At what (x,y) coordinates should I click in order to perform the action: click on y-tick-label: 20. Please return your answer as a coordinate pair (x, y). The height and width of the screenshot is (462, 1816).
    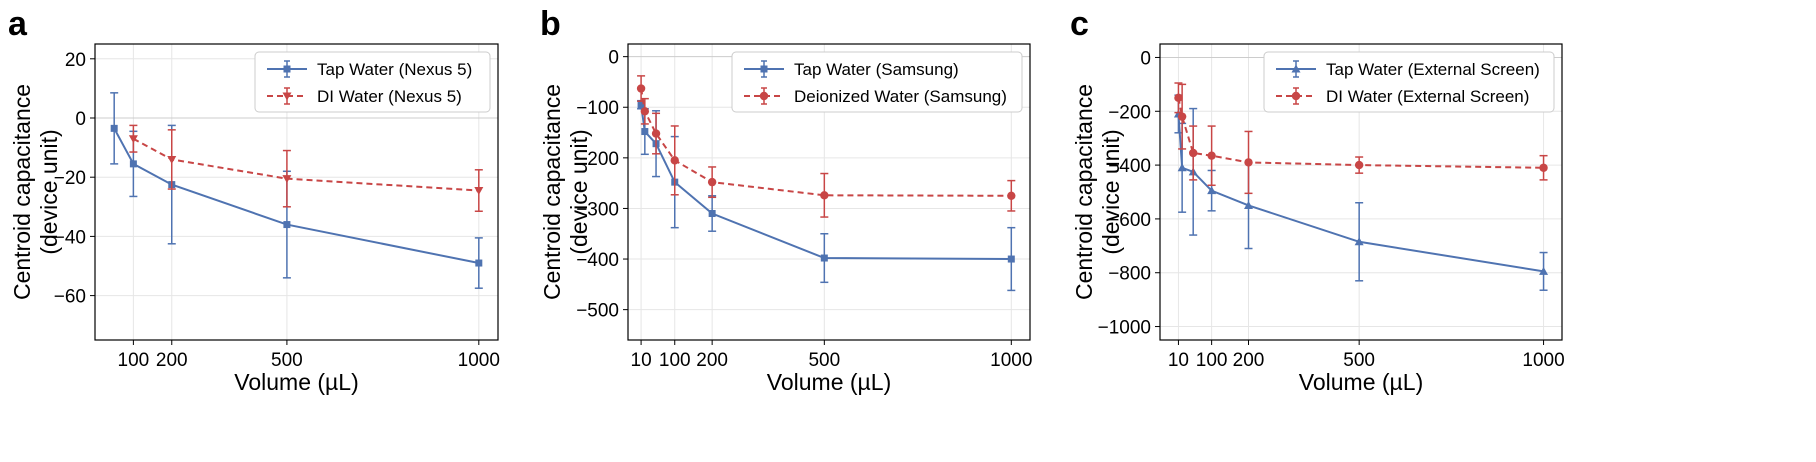
    Looking at the image, I should click on (75, 60).